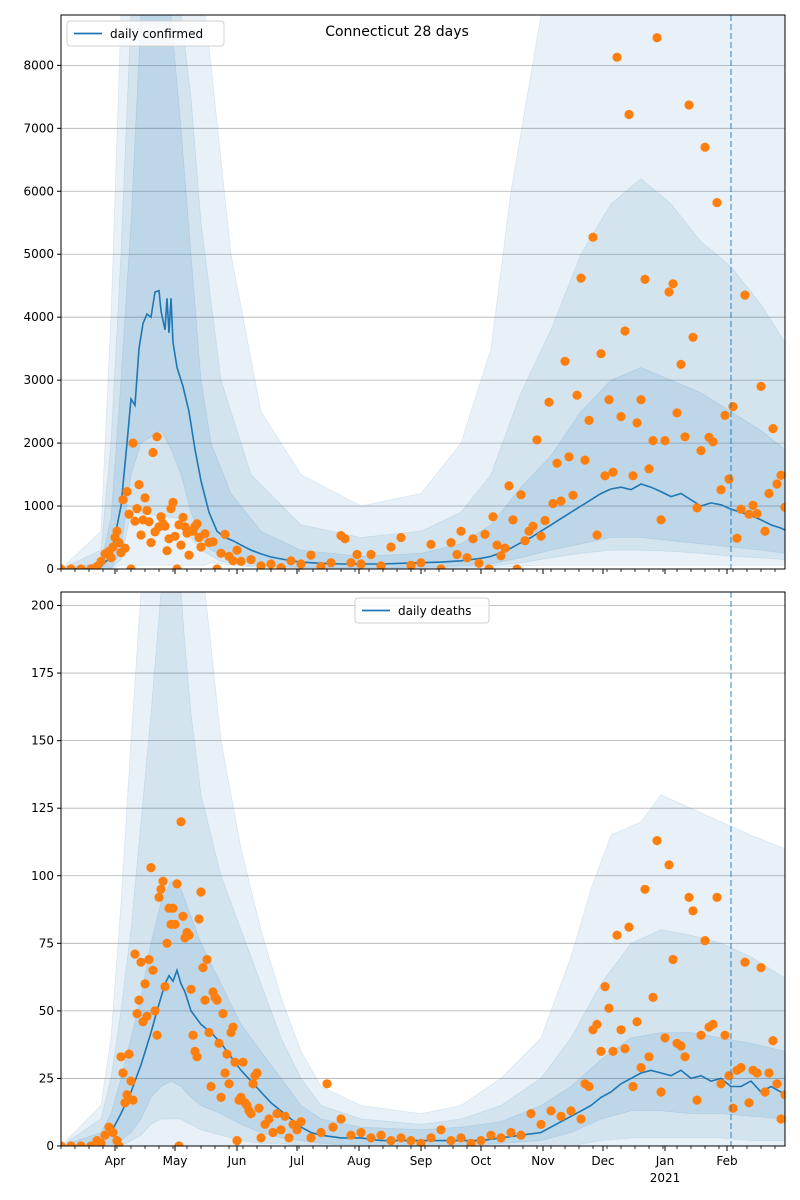 This screenshot has width=800, height=1200. I want to click on x-tick-label: Feb, so click(726, 1161).